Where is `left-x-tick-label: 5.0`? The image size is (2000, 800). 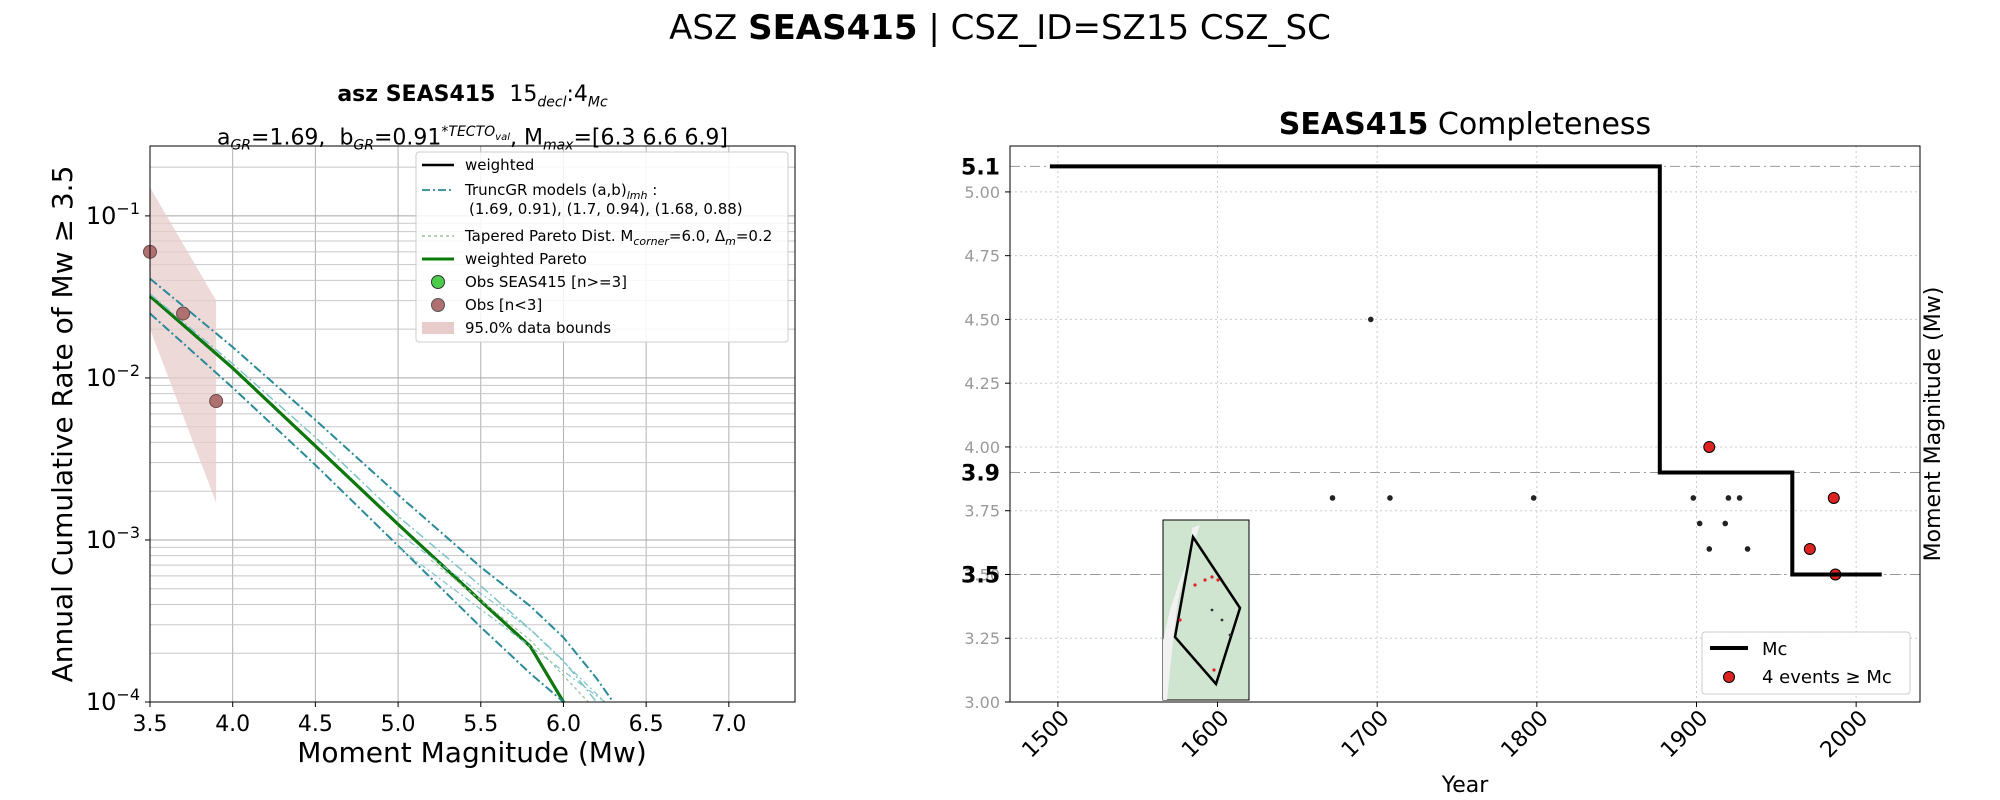
left-x-tick-label: 5.0 is located at coordinates (398, 724).